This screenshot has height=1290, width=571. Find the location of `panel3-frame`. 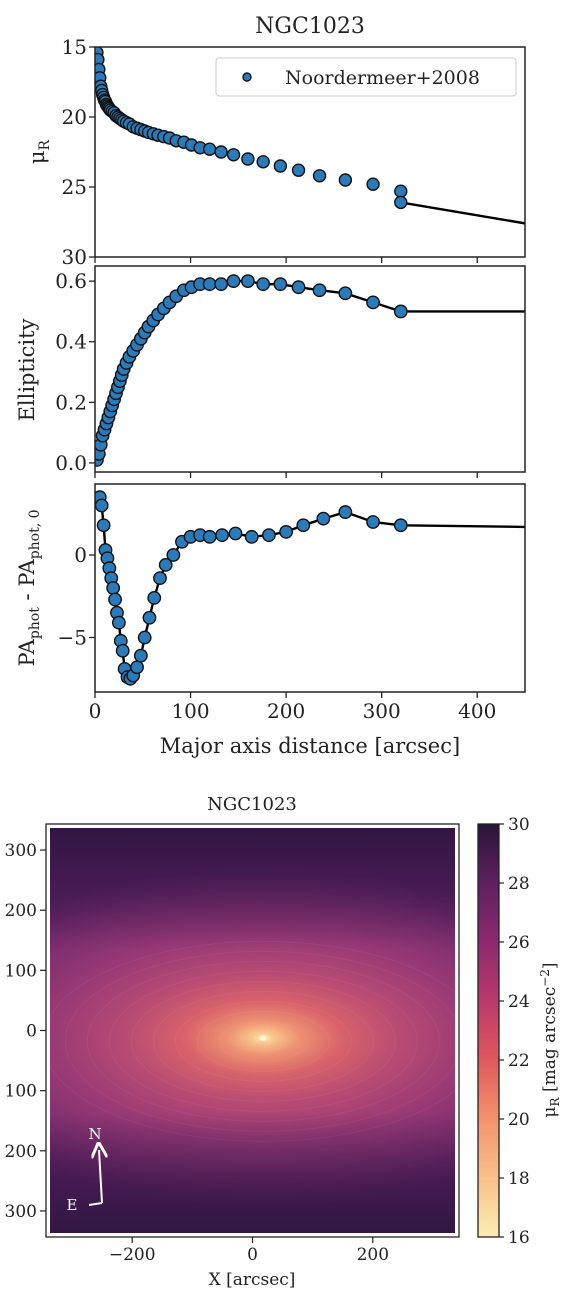

panel3-frame is located at coordinates (310, 588).